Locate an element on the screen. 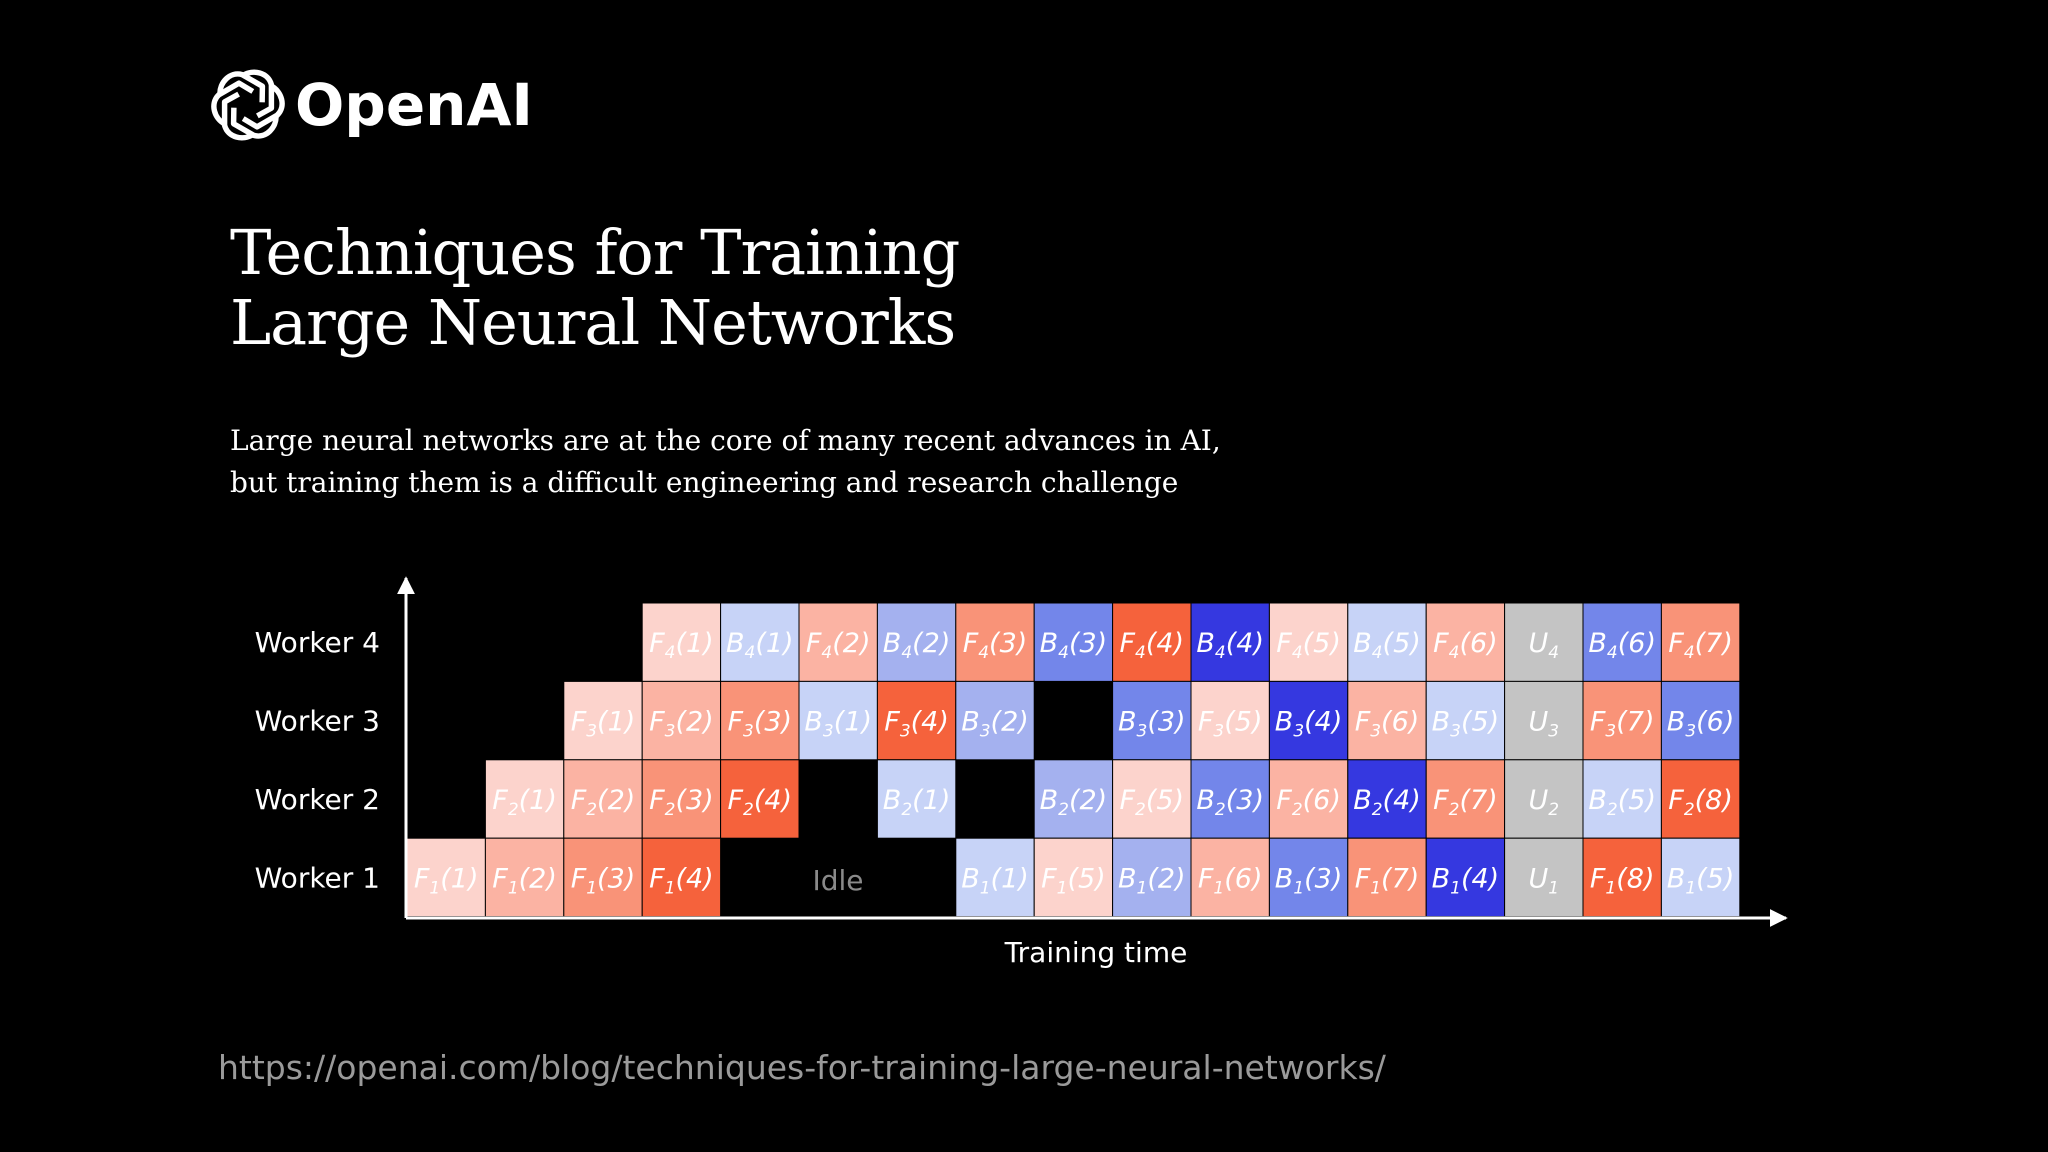 This screenshot has height=1152, width=2048. pipeline-cell: F2(7) is located at coordinates (1465, 799).